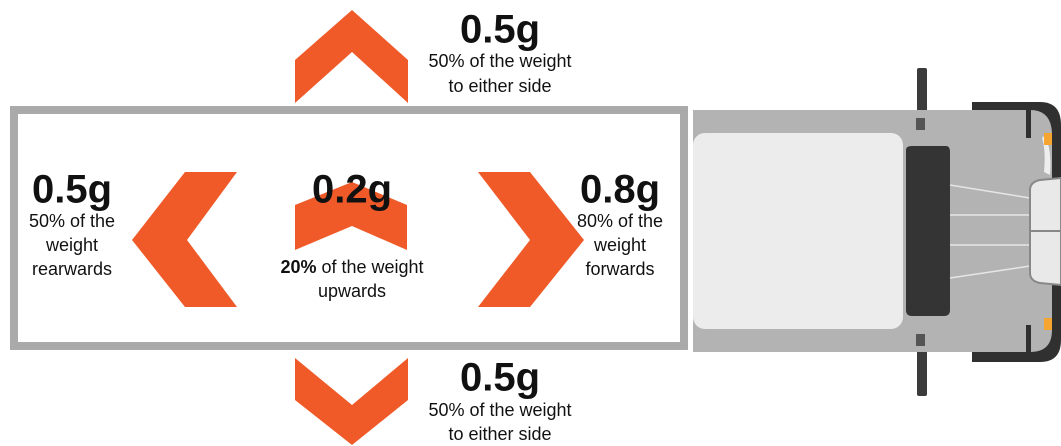 The height and width of the screenshot is (446, 1061). What do you see at coordinates (72, 269) in the screenshot?
I see `force-text: rearwards` at bounding box center [72, 269].